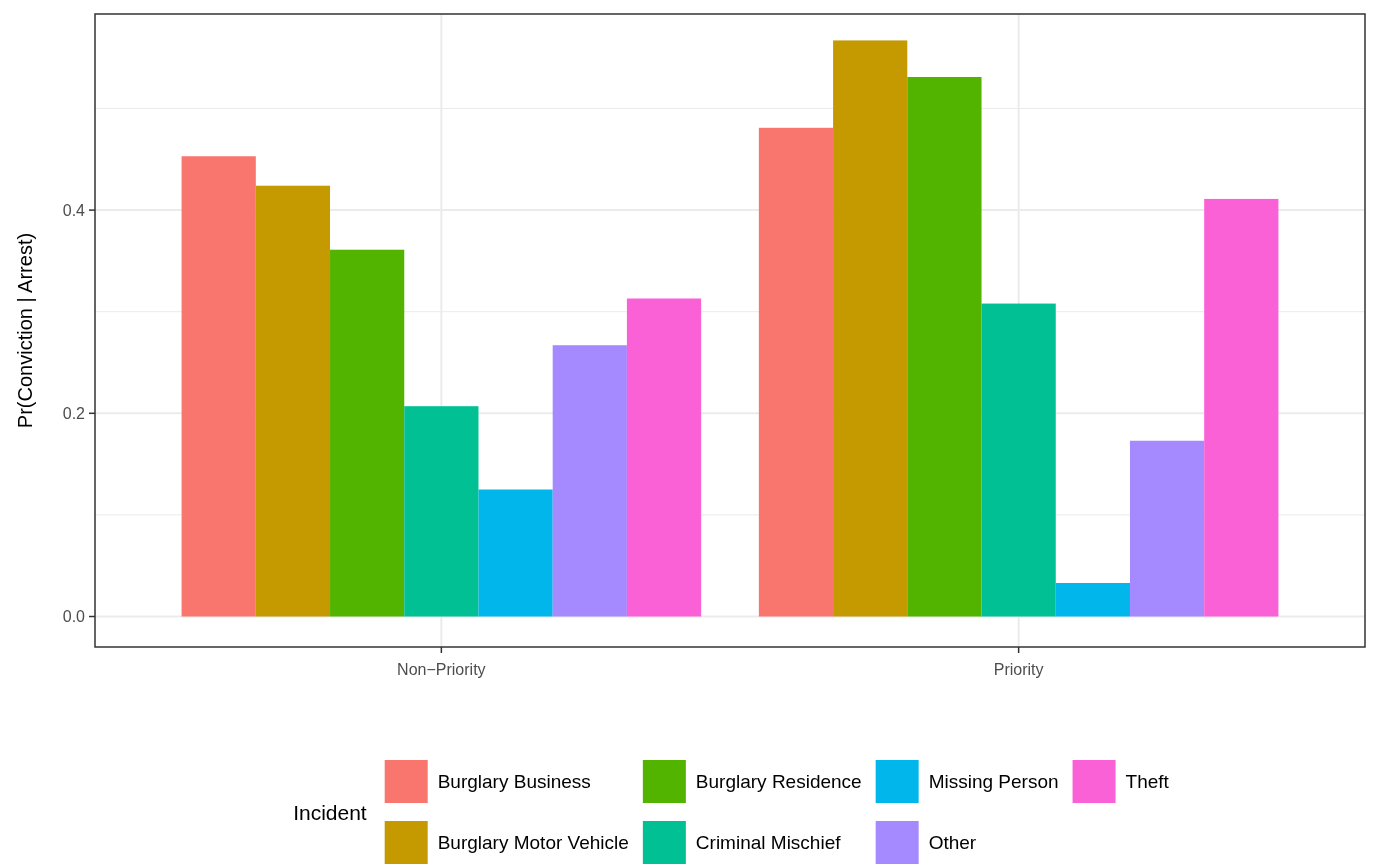 Image resolution: width=1382 pixels, height=865 pixels. Describe the element at coordinates (74, 617) in the screenshot. I see `y-tick-label: 0.0` at that location.